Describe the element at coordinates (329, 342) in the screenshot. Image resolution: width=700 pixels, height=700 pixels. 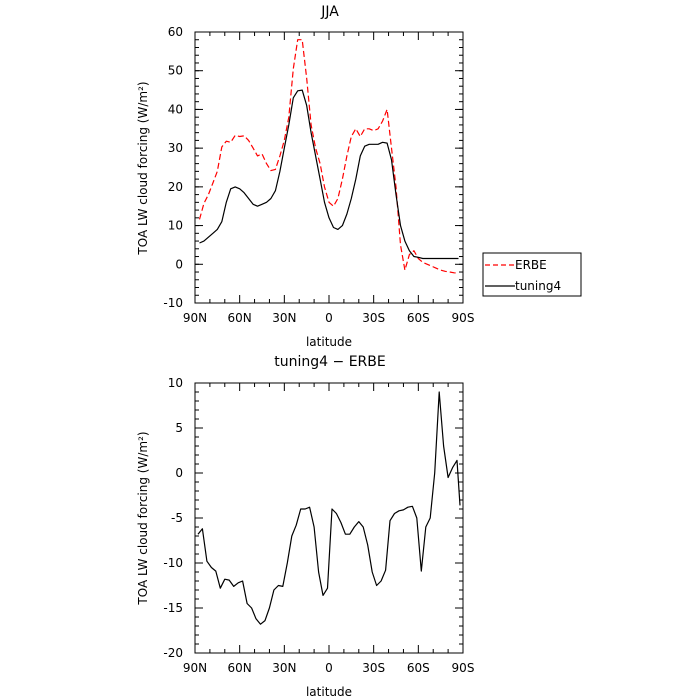
I see `x-axis-label-top: latitude` at that location.